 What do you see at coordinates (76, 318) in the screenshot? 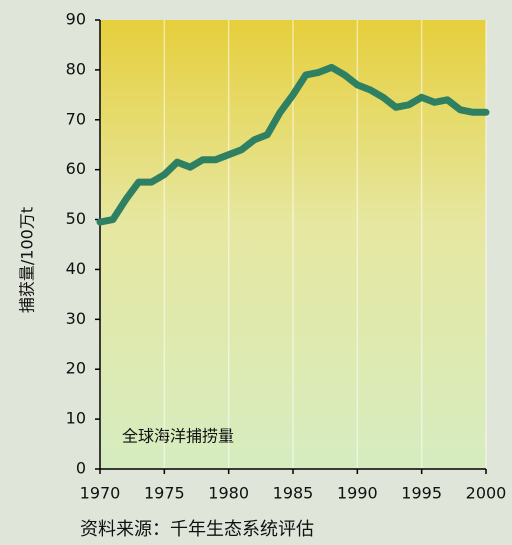
I see `y-tick-label: 30` at bounding box center [76, 318].